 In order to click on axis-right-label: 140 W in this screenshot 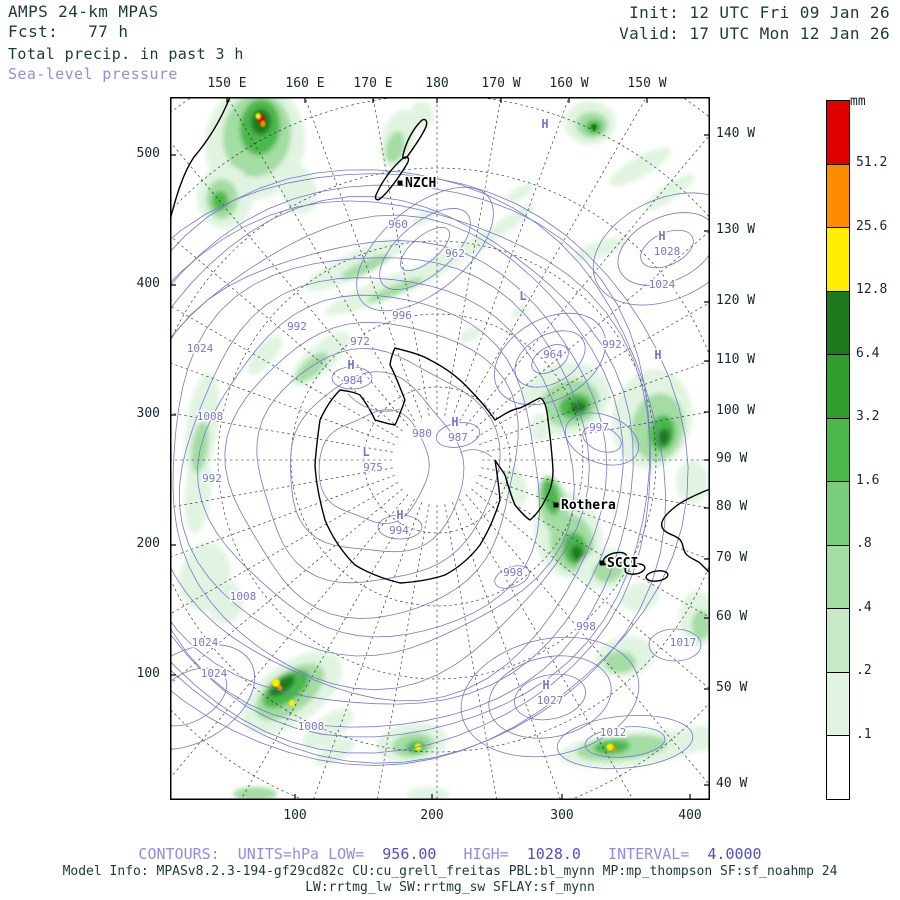, I will do `click(736, 133)`.